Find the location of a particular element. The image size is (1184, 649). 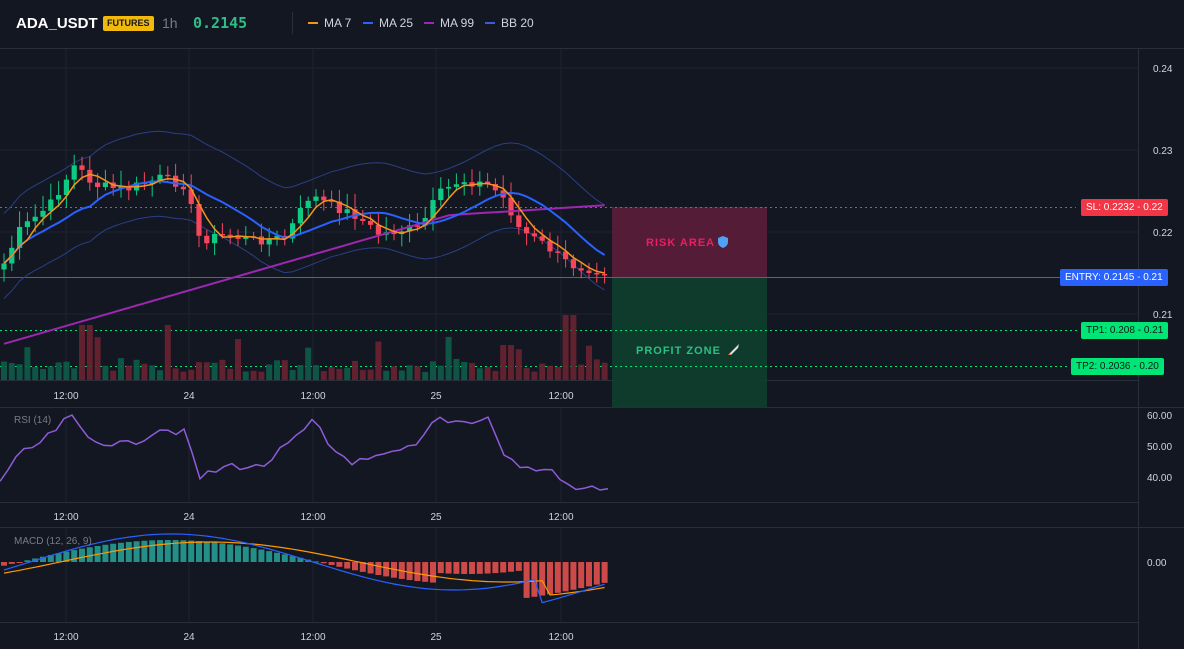

profit-zone is located at coordinates (689, 342).